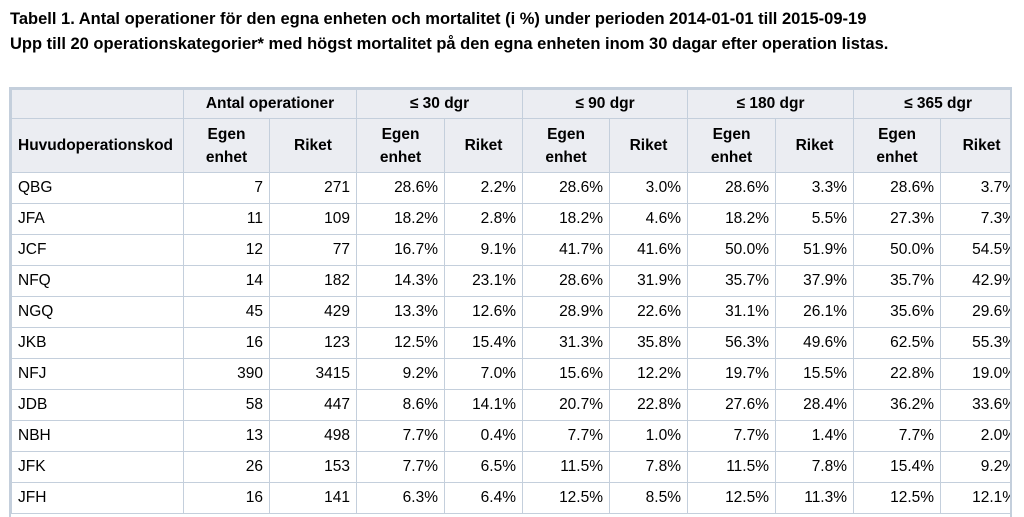  Describe the element at coordinates (975, 188) in the screenshot. I see `table-cell: 3.7%` at that location.